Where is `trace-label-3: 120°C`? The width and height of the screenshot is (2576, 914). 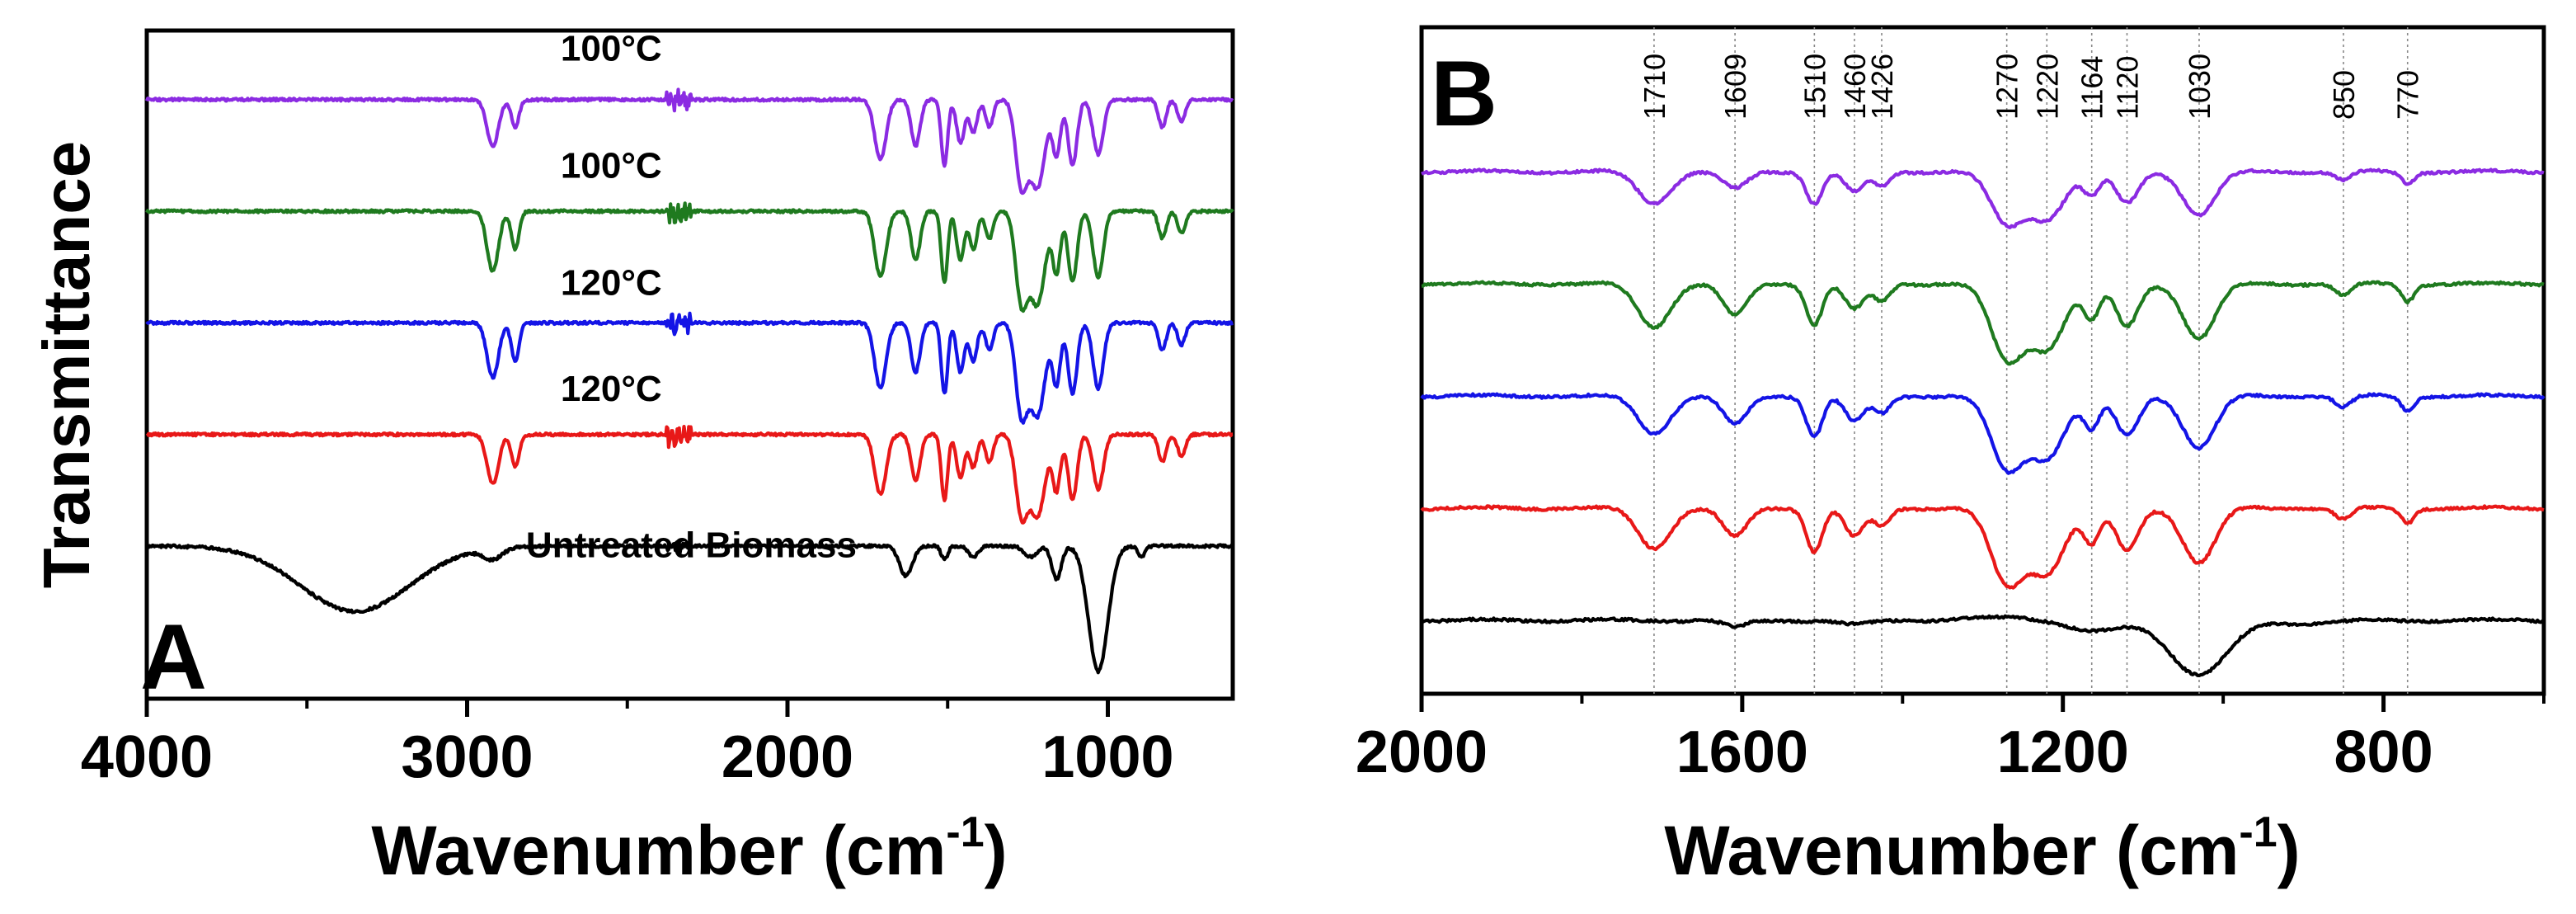 trace-label-3: 120°C is located at coordinates (611, 283).